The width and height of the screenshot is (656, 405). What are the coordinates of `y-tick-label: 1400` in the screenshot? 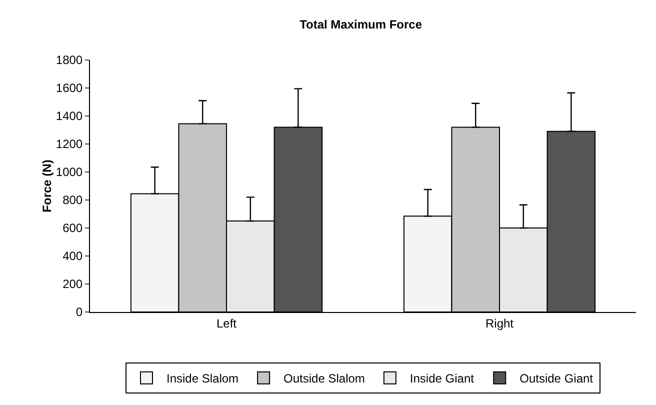 It's located at (69, 116).